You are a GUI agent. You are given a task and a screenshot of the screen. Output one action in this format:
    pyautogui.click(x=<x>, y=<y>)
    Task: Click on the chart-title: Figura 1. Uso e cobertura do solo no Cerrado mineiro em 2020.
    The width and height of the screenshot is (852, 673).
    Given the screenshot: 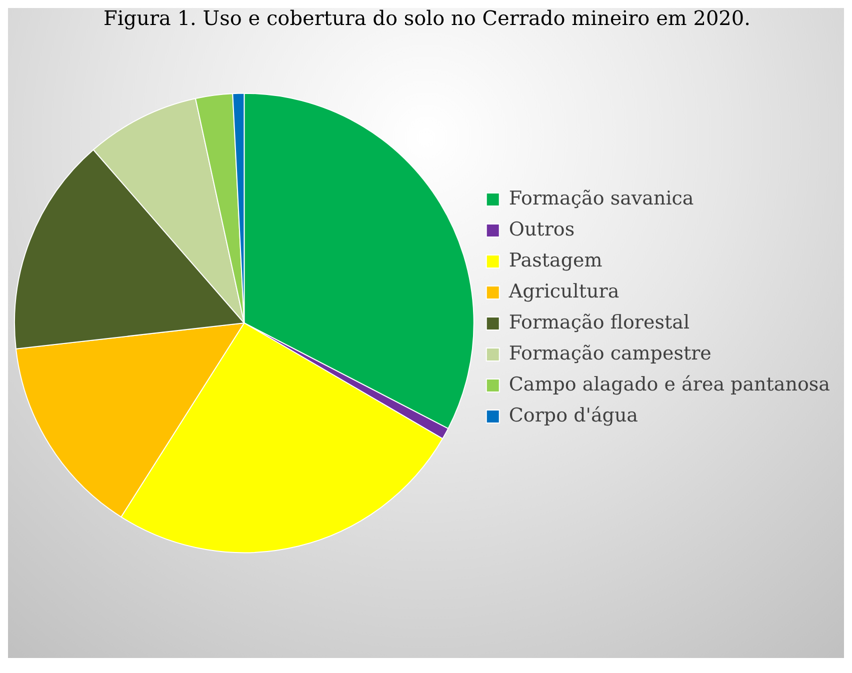 What is the action you would take?
    pyautogui.click(x=427, y=18)
    